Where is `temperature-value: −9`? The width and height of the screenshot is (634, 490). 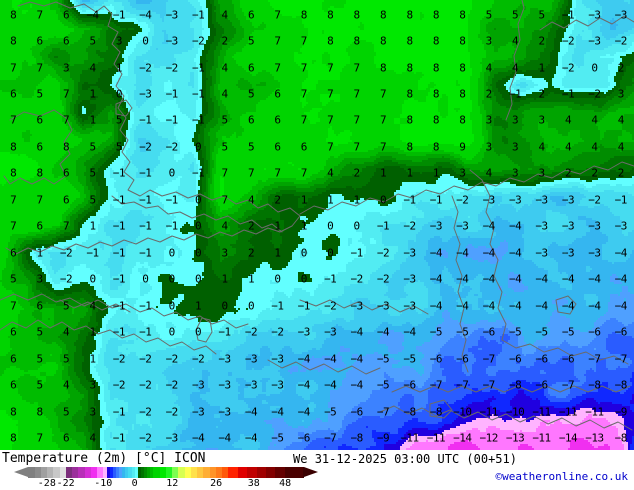
temperature-value: −9 is located at coordinates (621, 412).